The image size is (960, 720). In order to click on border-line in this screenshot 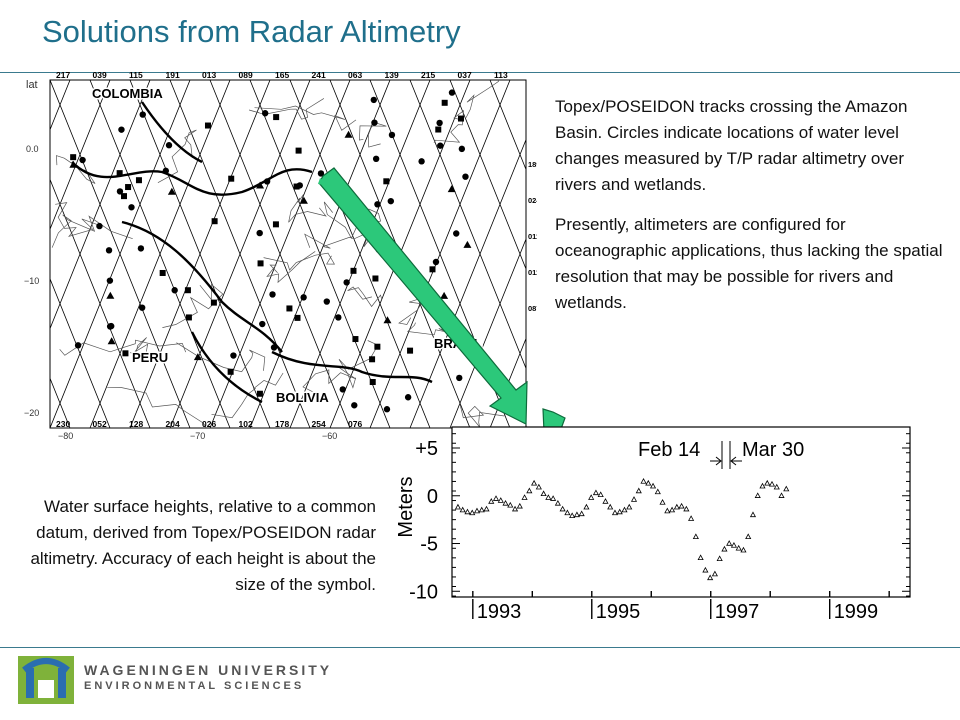, I will do `click(226, 367)`.